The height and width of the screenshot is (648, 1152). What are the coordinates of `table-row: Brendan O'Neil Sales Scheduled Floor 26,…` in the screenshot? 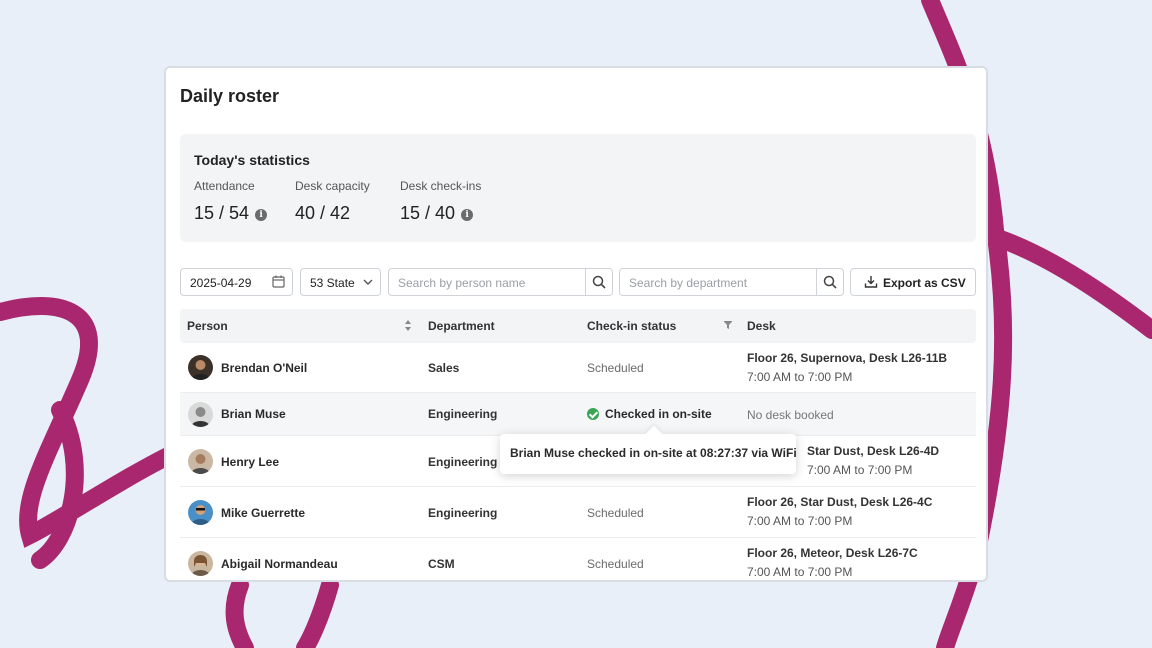 It's located at (578, 368).